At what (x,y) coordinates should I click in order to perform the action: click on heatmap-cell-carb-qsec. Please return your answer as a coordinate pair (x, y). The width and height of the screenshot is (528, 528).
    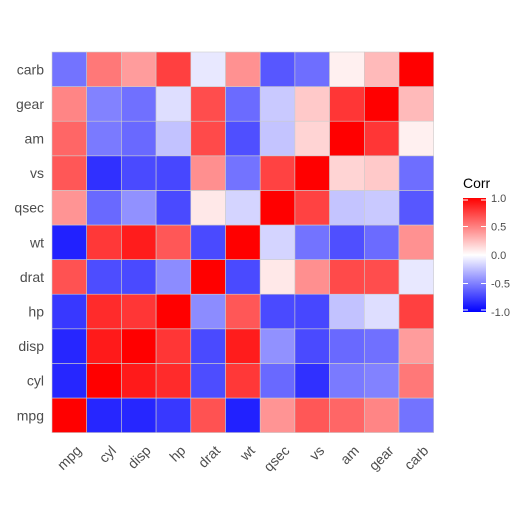
    Looking at the image, I should click on (416, 208).